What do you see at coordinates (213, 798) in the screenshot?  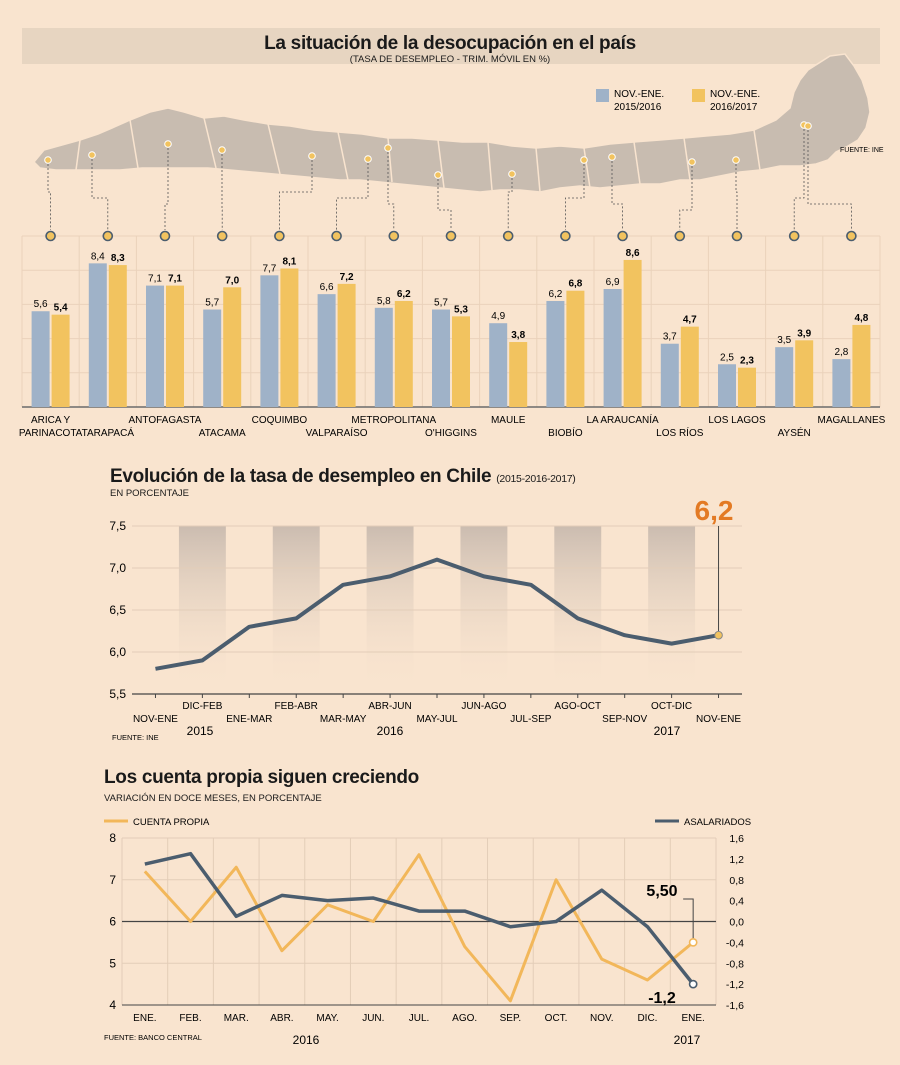 I see `self-panel-subtitle: VARIACIÓN EN DOCE MESES, EN PORCENTAJE` at bounding box center [213, 798].